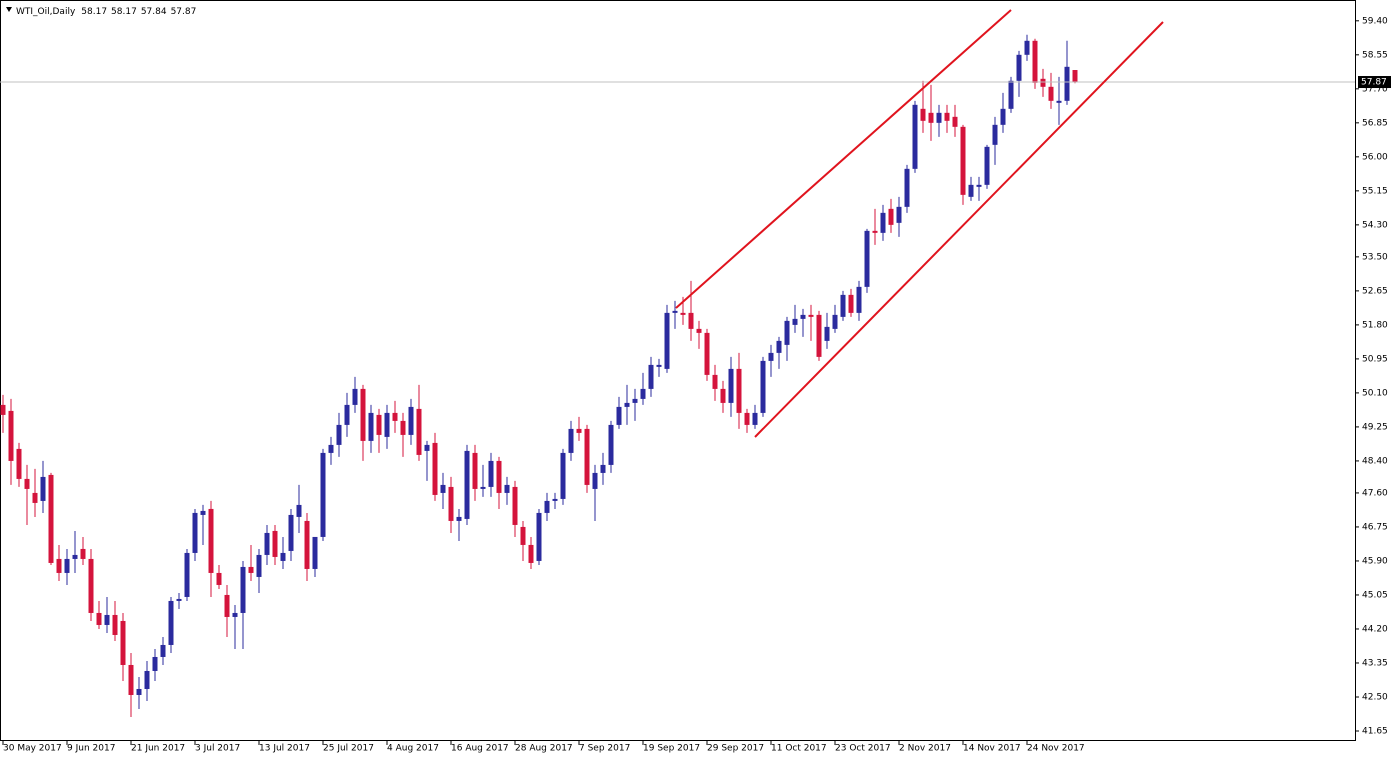 The height and width of the screenshot is (760, 1398). Describe the element at coordinates (217, 749) in the screenshot. I see `x-tick-label: 3 Jul 2017` at that location.